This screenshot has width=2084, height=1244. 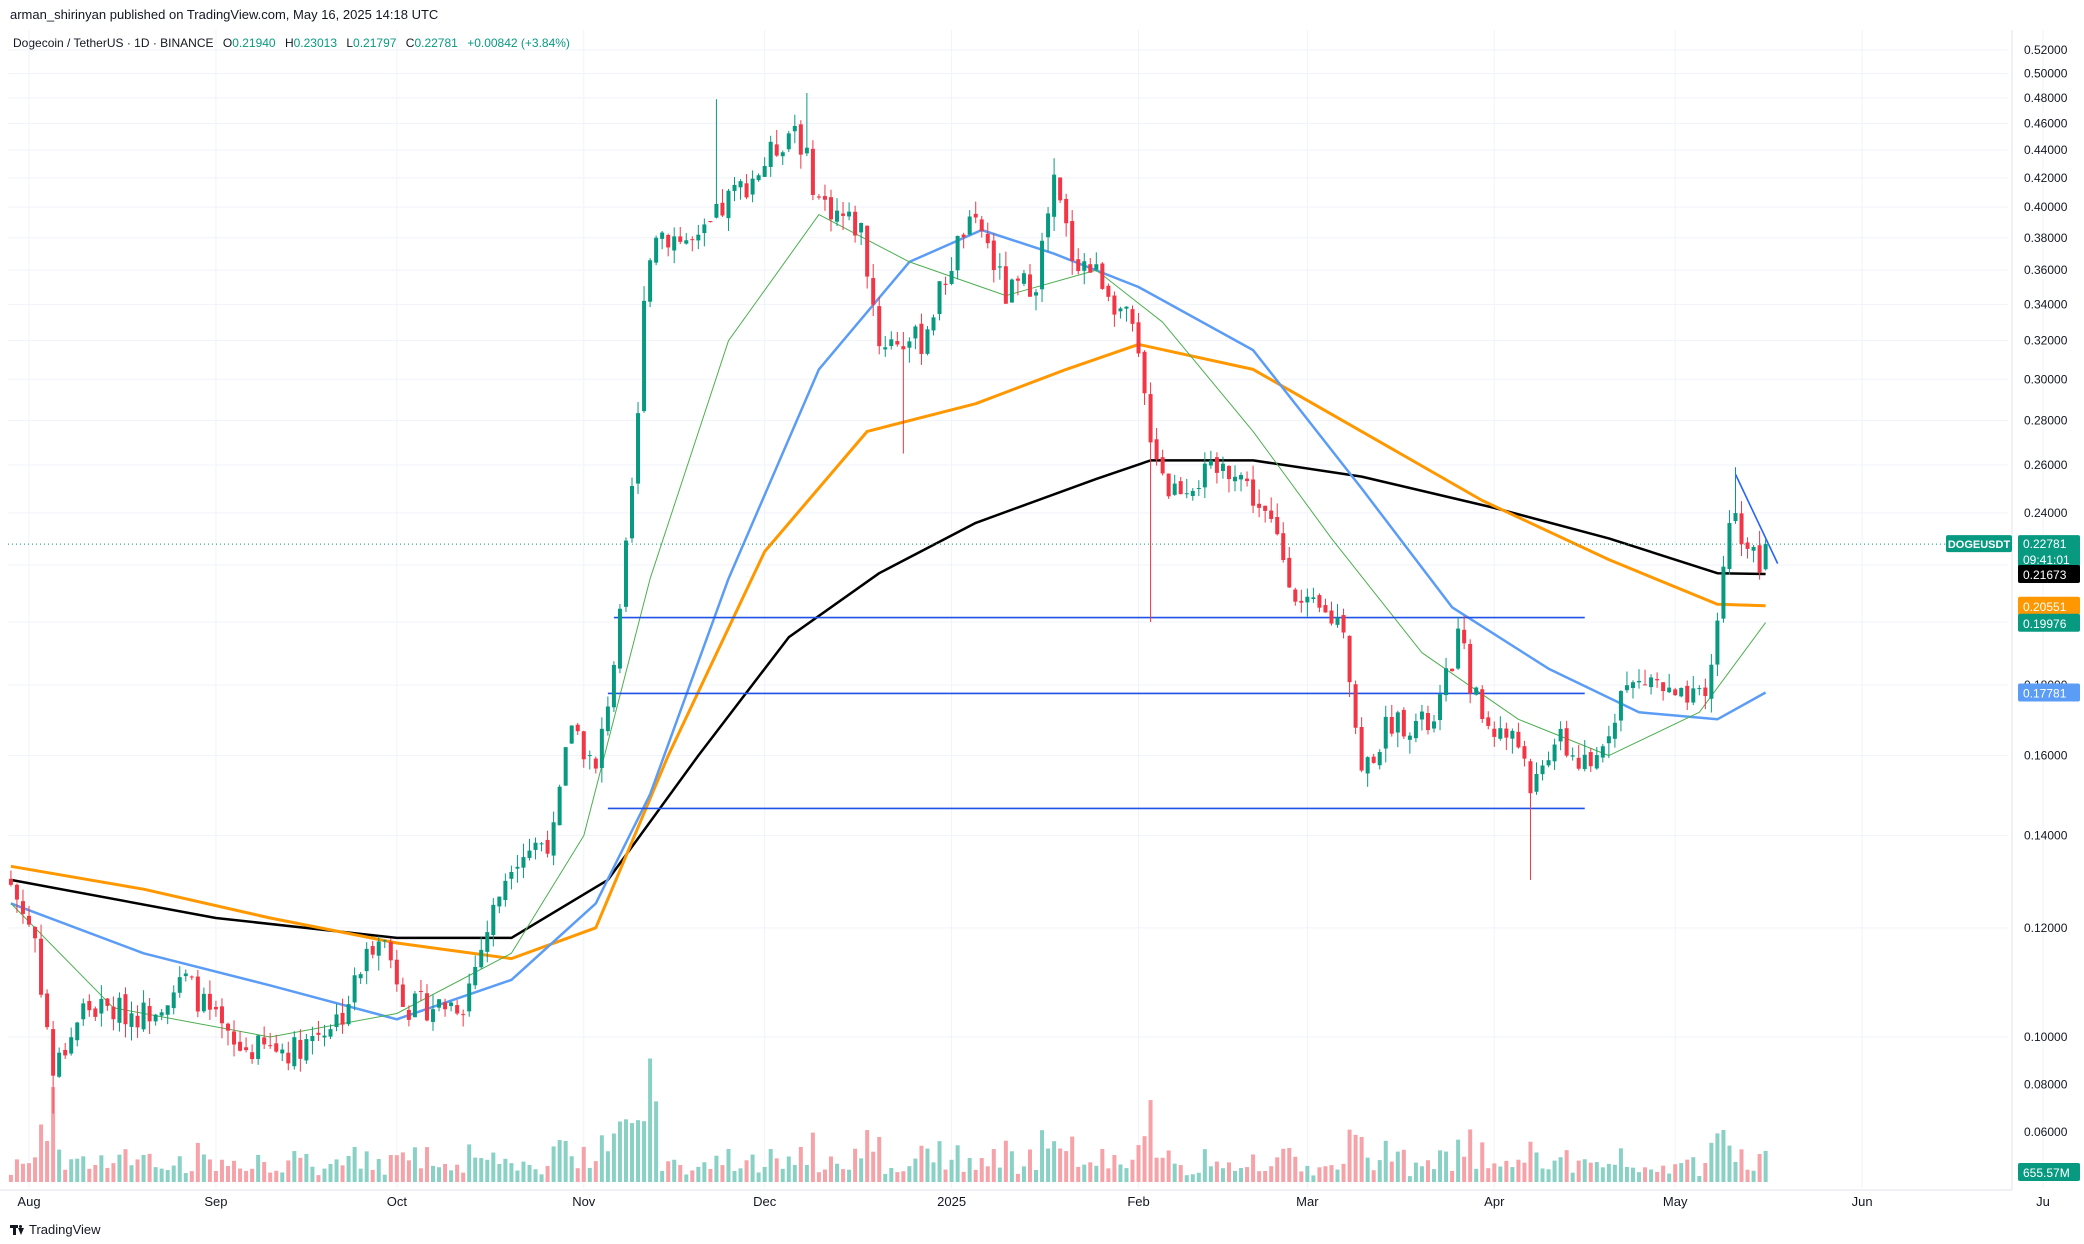 I want to click on y-tick-label: 0.30000, so click(x=2046, y=379).